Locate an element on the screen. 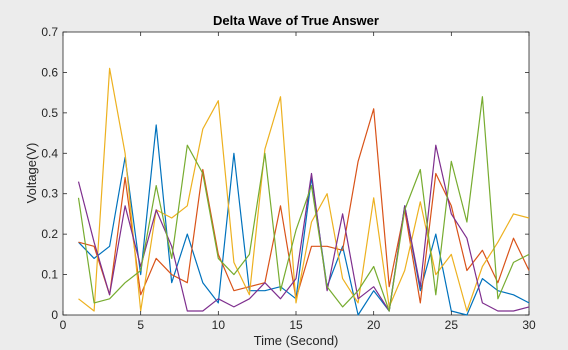 This screenshot has width=568, height=350. x-tick-label: 25 is located at coordinates (452, 325).